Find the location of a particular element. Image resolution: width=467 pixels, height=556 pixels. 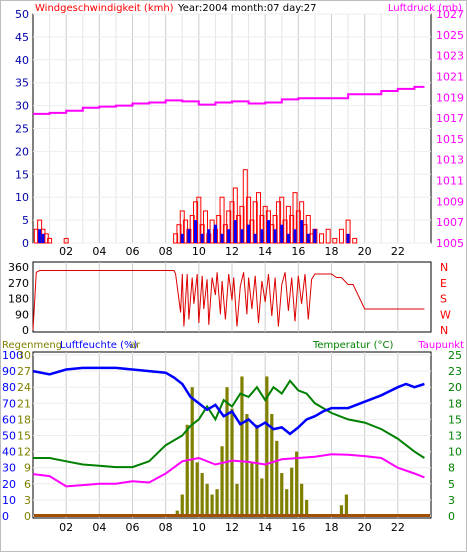

y-tick-label: 70 is located at coordinates (9, 403).